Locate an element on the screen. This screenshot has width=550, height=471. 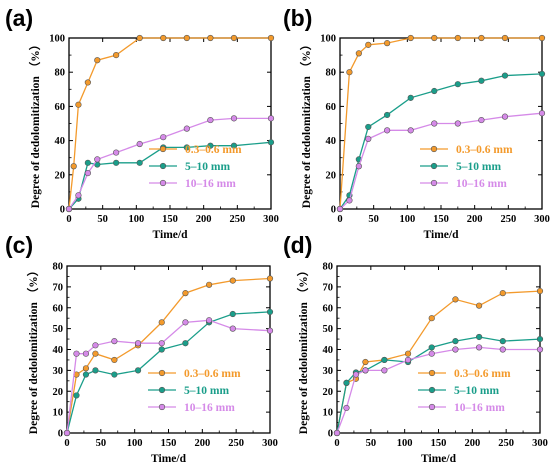
x-tick-label: 200 is located at coordinates (202, 443).